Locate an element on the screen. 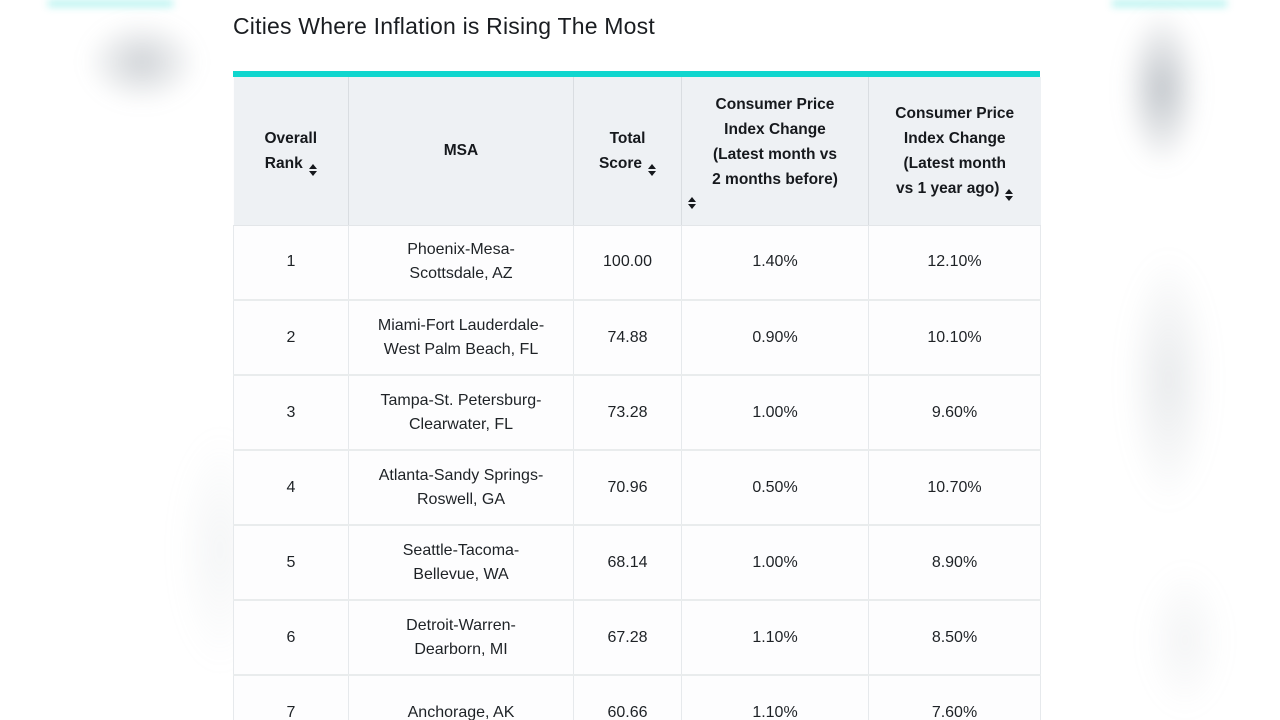  cell-cpi-2mo: 0.90% is located at coordinates (775, 337).